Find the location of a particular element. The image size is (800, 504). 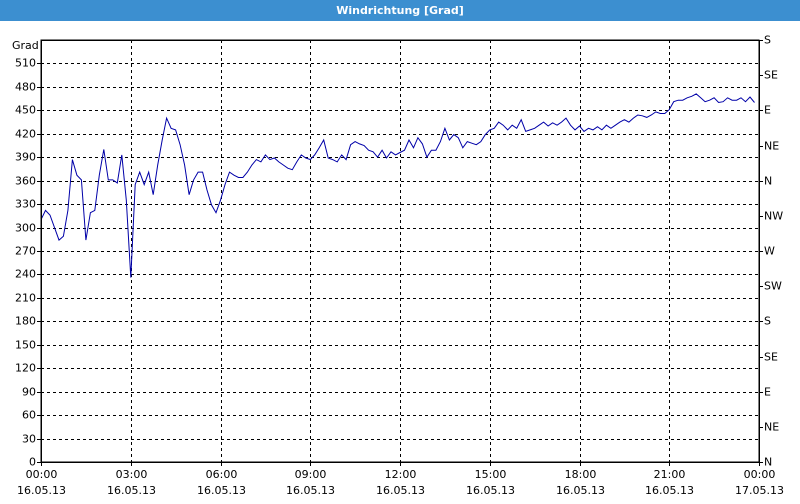

title-bar is located at coordinates (400, 10).